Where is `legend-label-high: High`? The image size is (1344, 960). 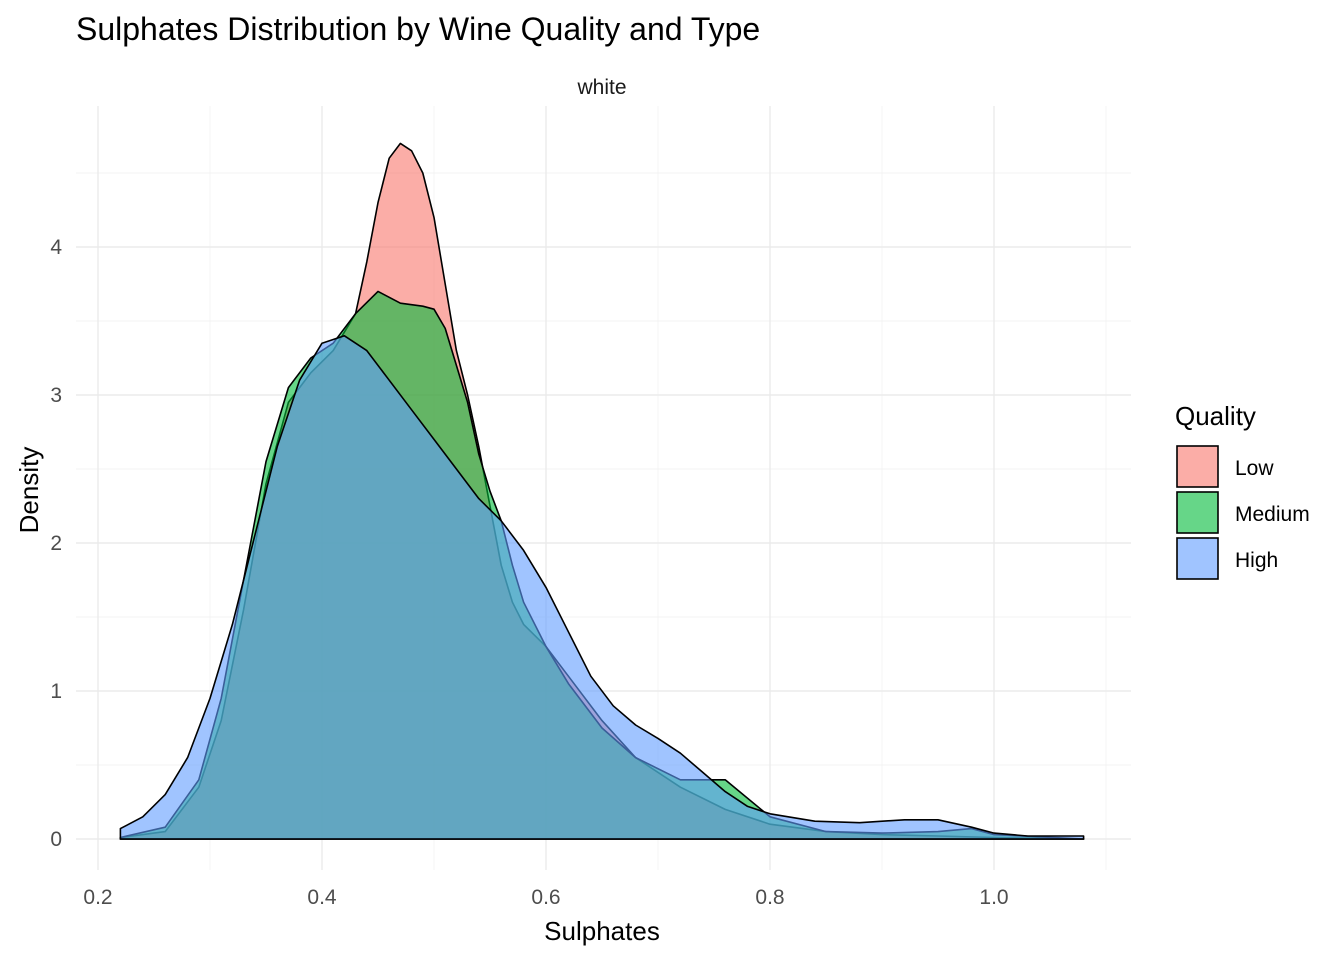
legend-label-high: High is located at coordinates (1256, 560).